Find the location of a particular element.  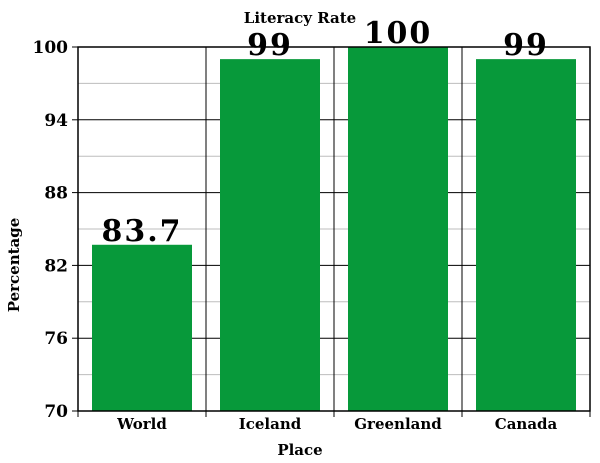

x-tick-label: World is located at coordinates (141, 424).